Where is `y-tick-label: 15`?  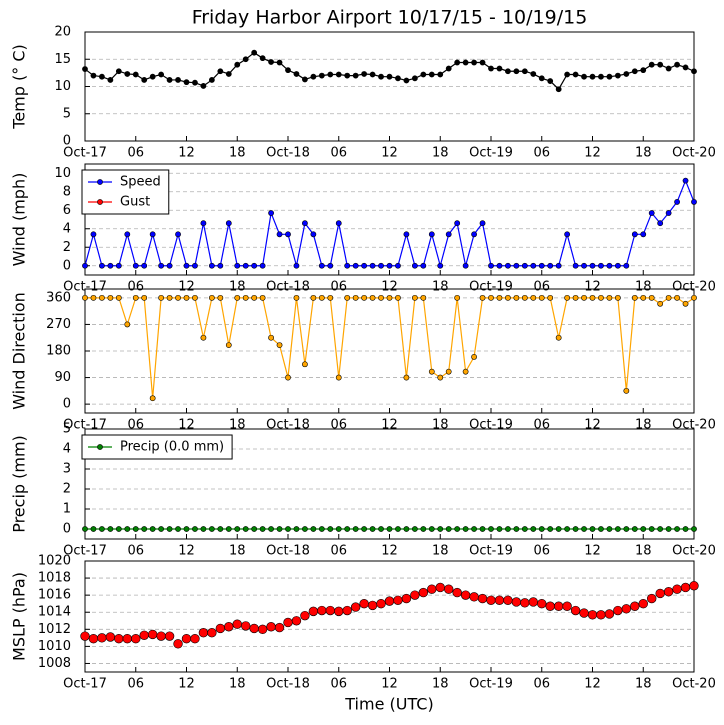
y-tick-label: 15 is located at coordinates (62, 59).